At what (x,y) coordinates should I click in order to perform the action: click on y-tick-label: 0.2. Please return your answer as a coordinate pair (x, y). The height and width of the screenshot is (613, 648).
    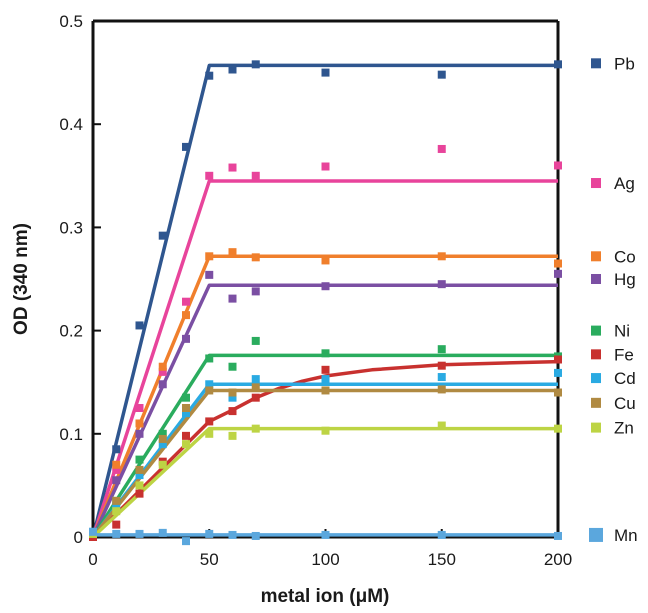
    Looking at the image, I should click on (71, 331).